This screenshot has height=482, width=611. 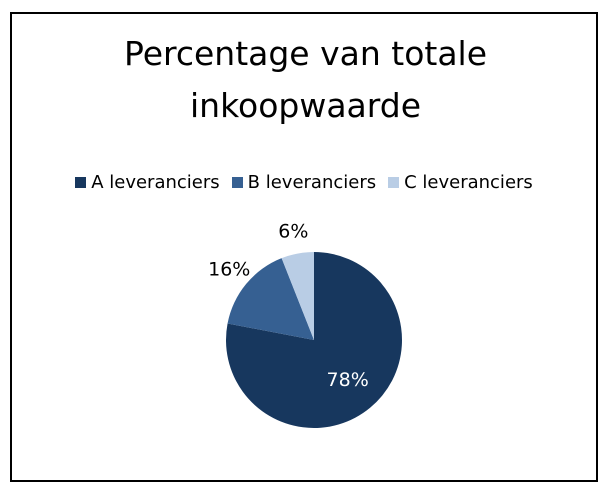 I want to click on legend-label: C leveranciers, so click(x=468, y=182).